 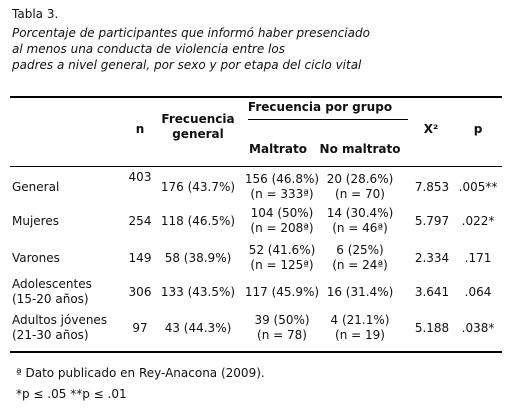 I want to click on cell-p: .005**, so click(x=478, y=186).